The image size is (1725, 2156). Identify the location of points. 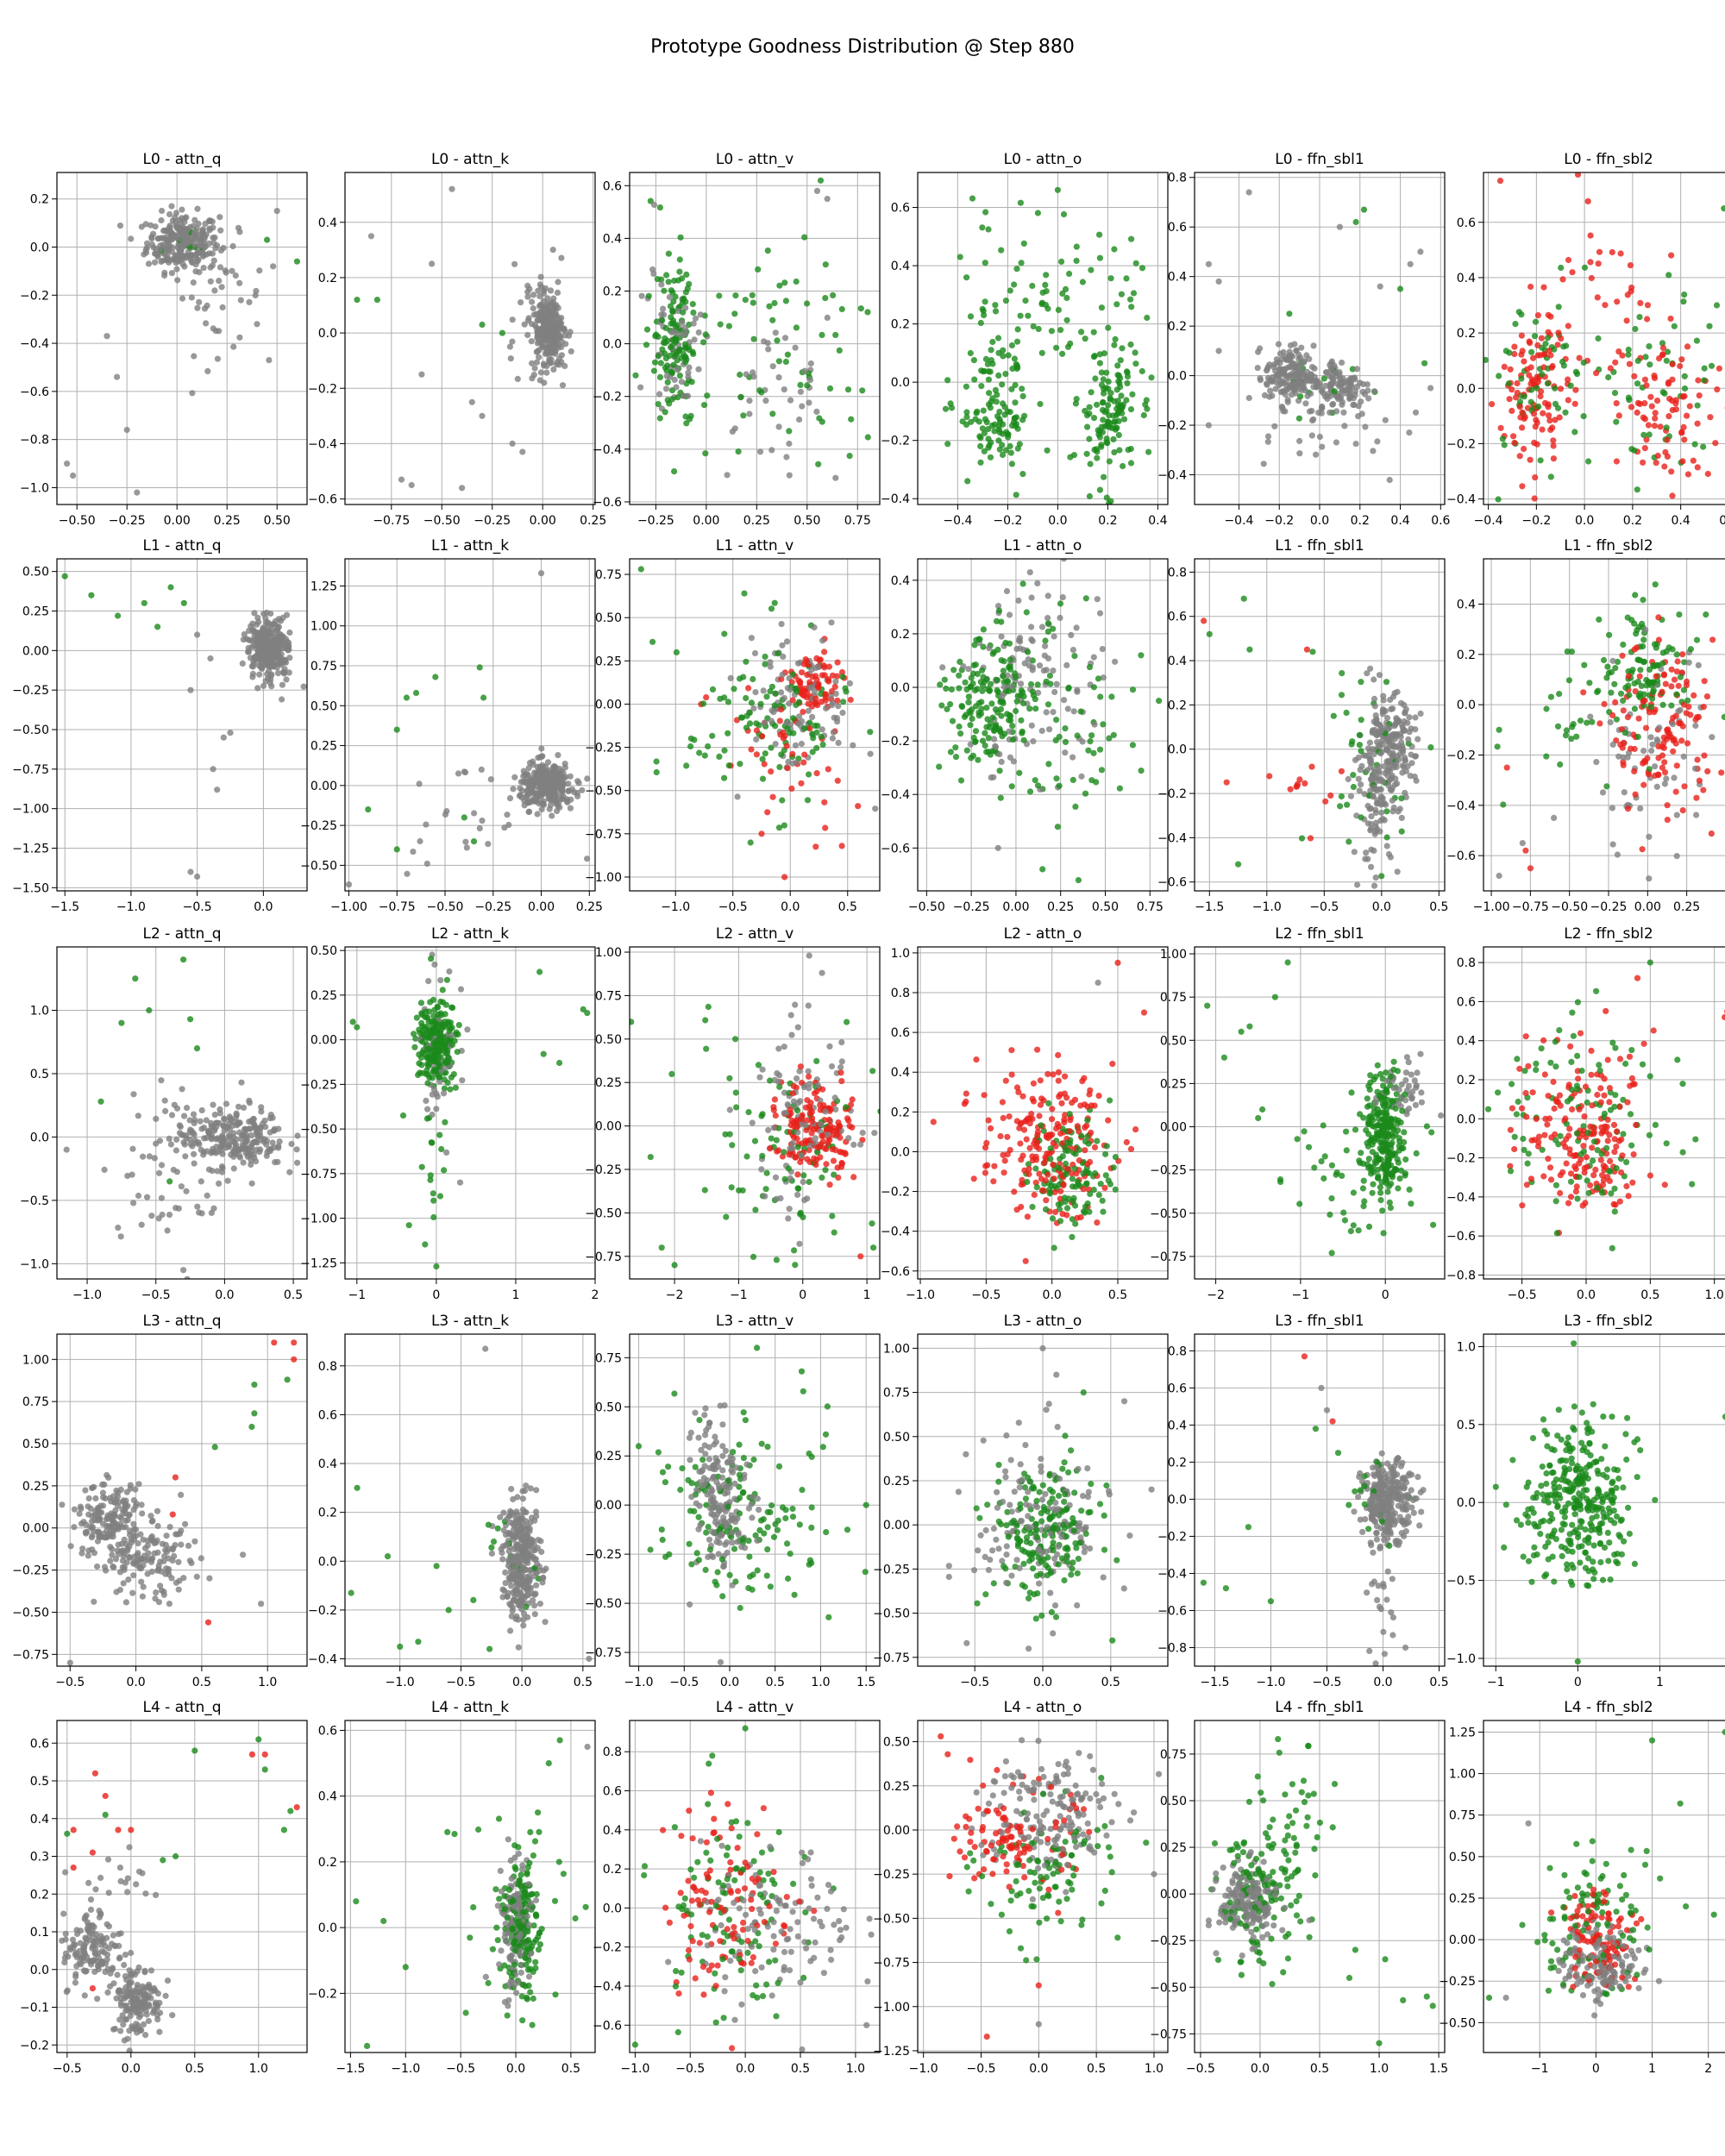
(464, 338).